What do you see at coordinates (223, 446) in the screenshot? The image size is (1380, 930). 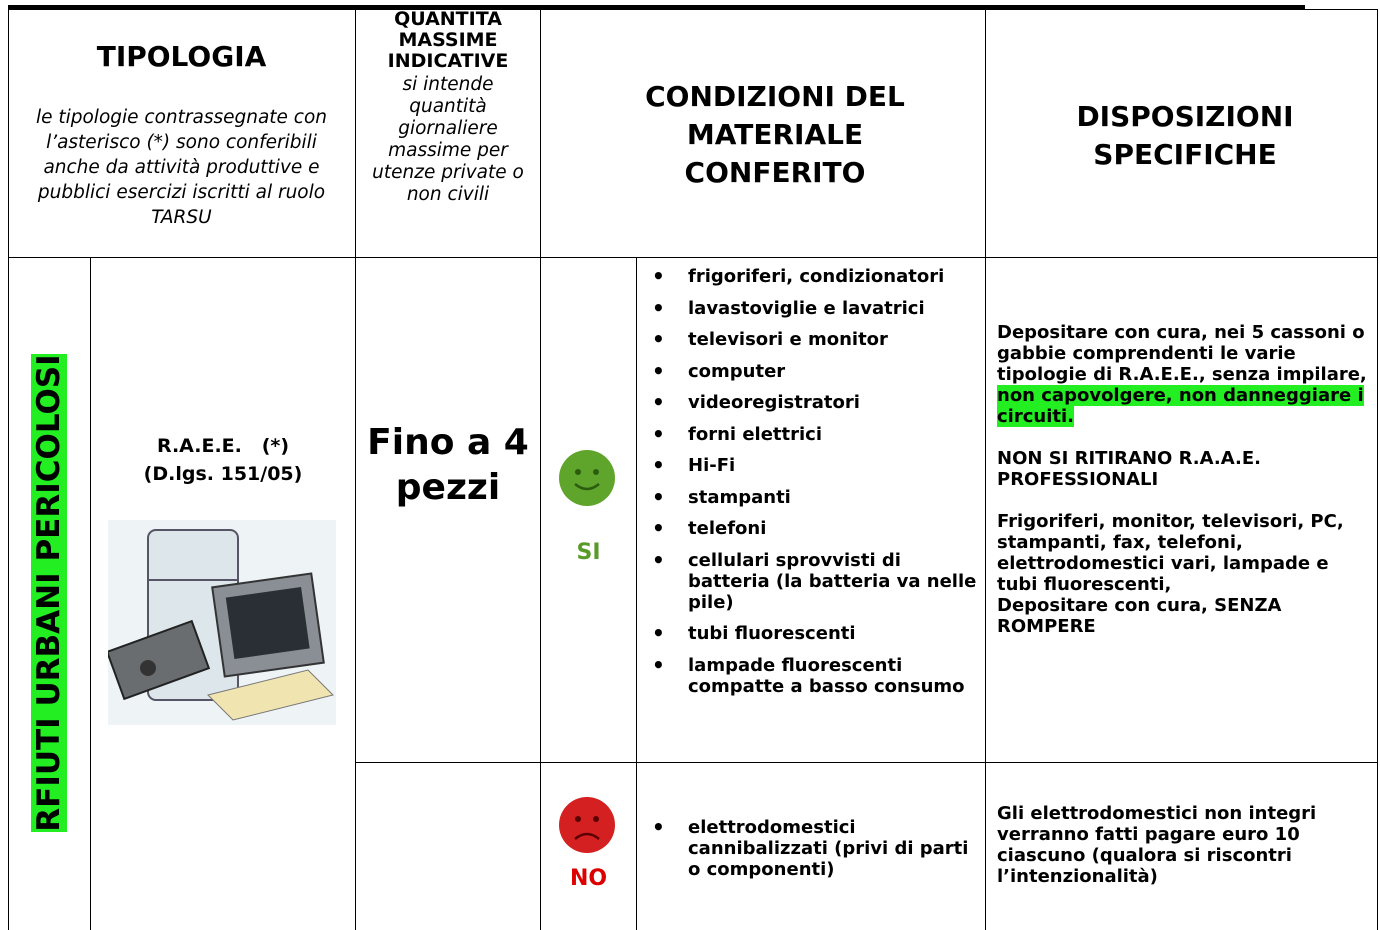 I see `type: R.A.E.E. (*)` at bounding box center [223, 446].